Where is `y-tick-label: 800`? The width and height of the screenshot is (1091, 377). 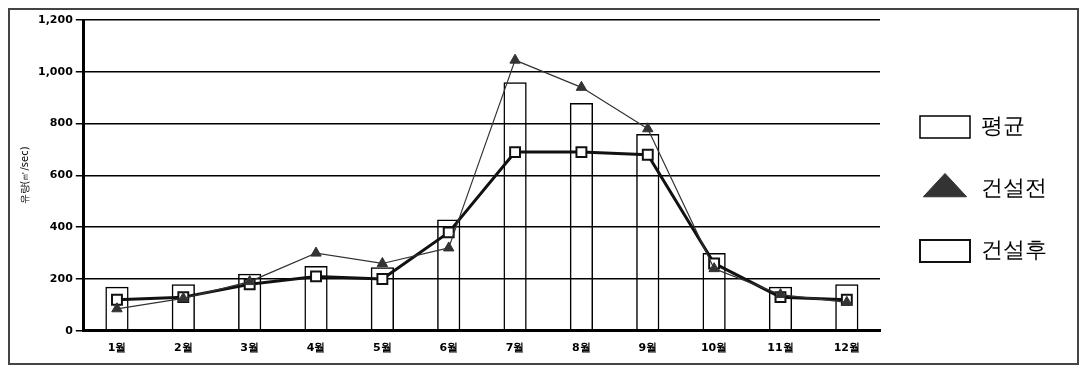 y-tick-label: 800 is located at coordinates (61, 123).